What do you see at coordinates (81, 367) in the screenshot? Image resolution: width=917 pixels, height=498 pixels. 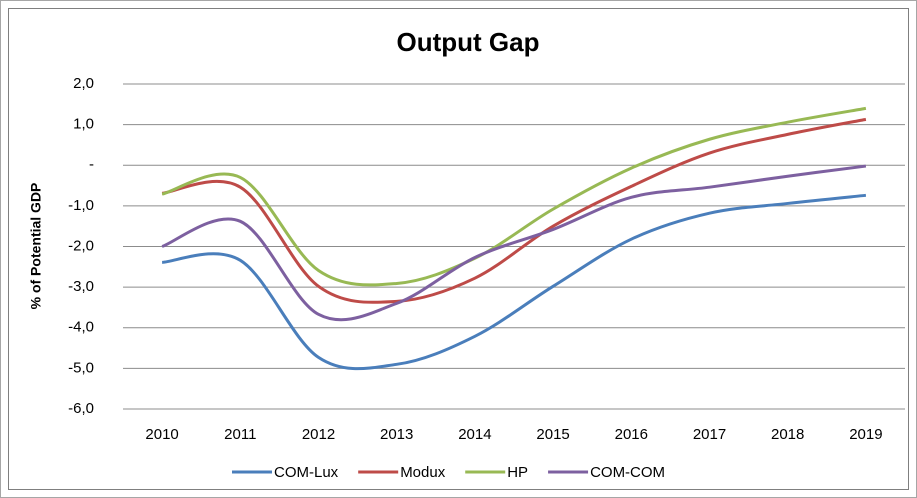 I see `y-tick-label: -5,0` at bounding box center [81, 367].